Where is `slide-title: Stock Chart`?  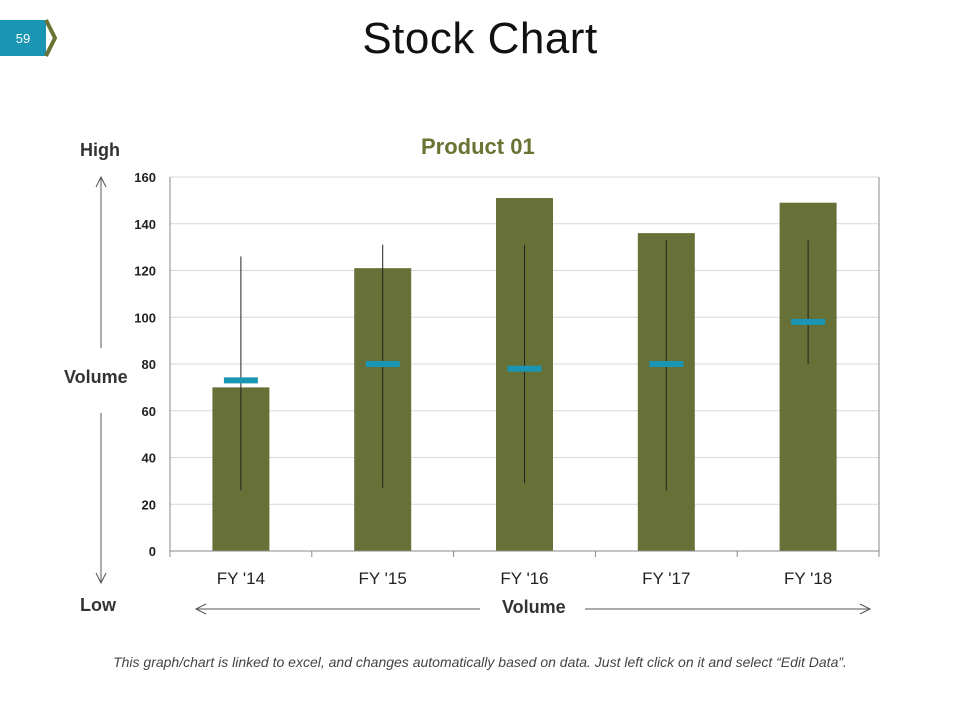
slide-title: Stock Chart is located at coordinates (480, 38).